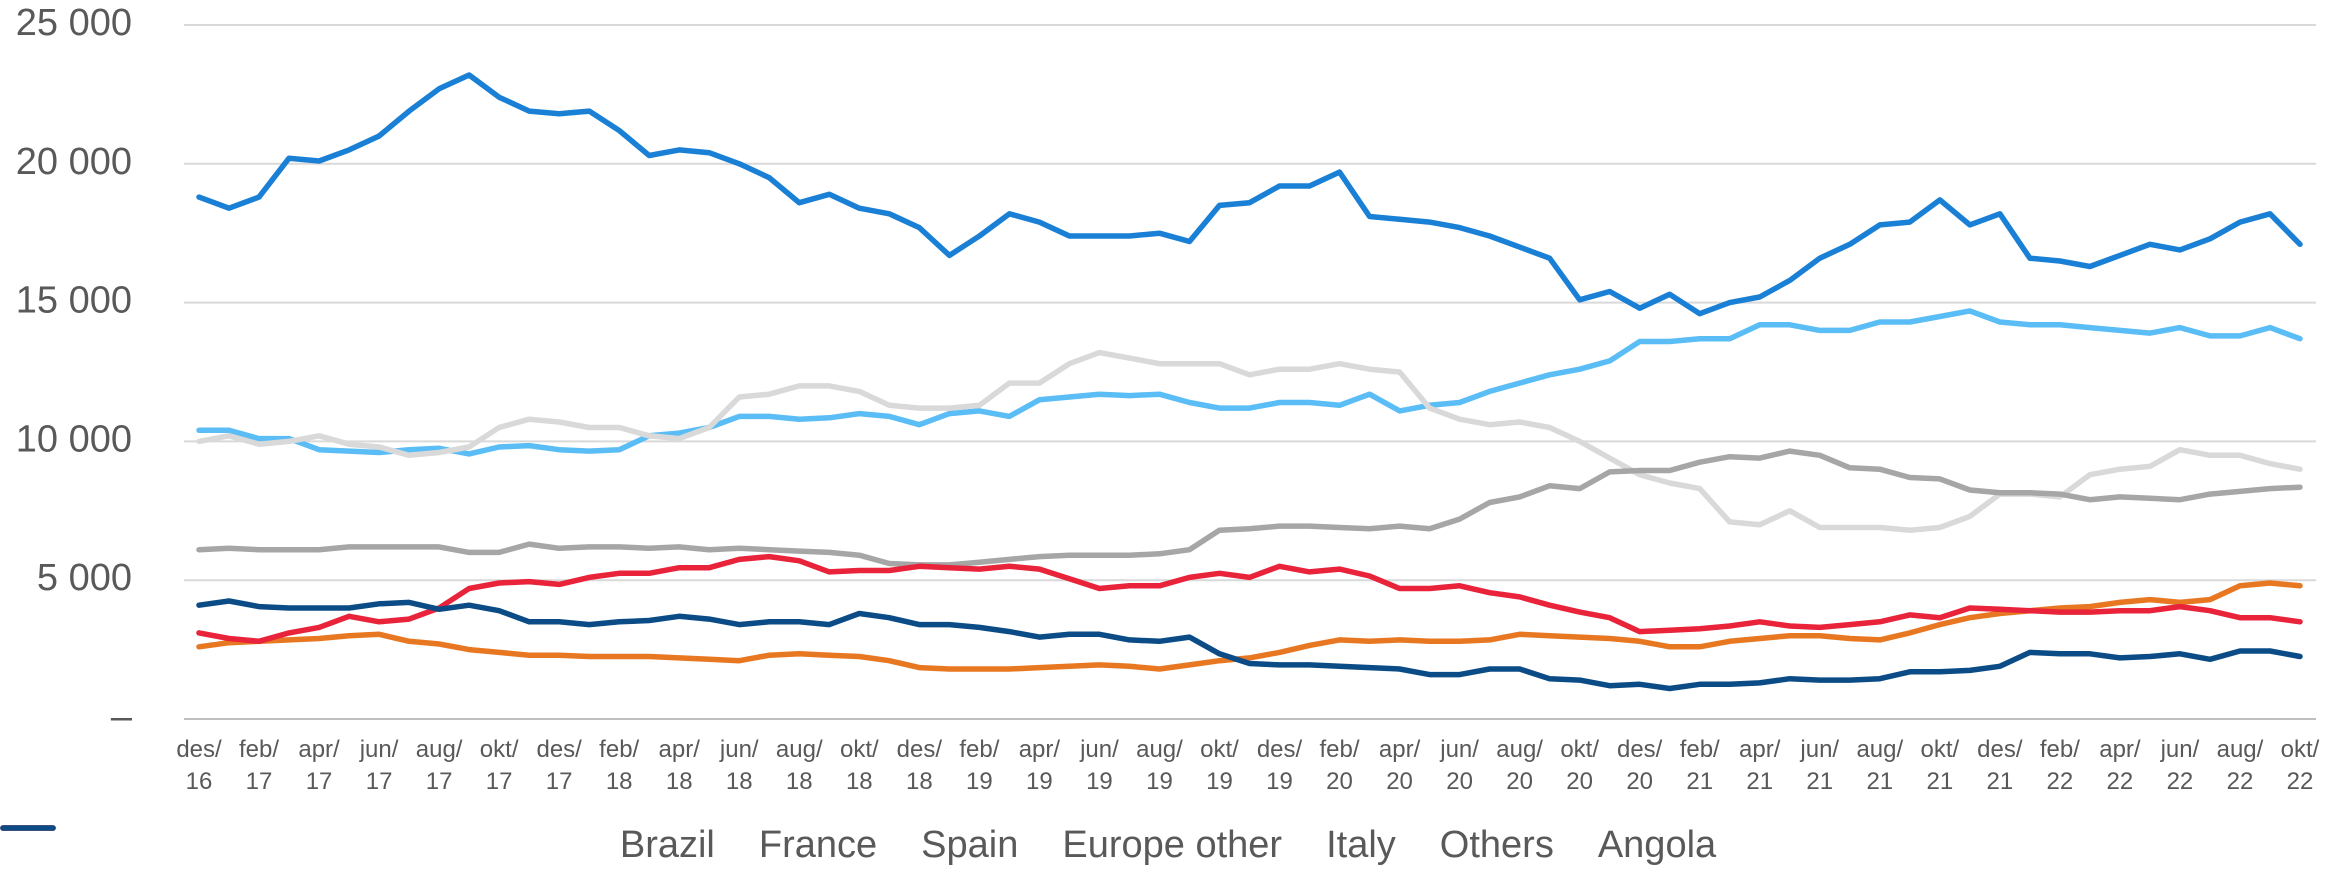  Describe the element at coordinates (2059, 765) in the screenshot. I see `x-tick-label: feb/ 22` at that location.